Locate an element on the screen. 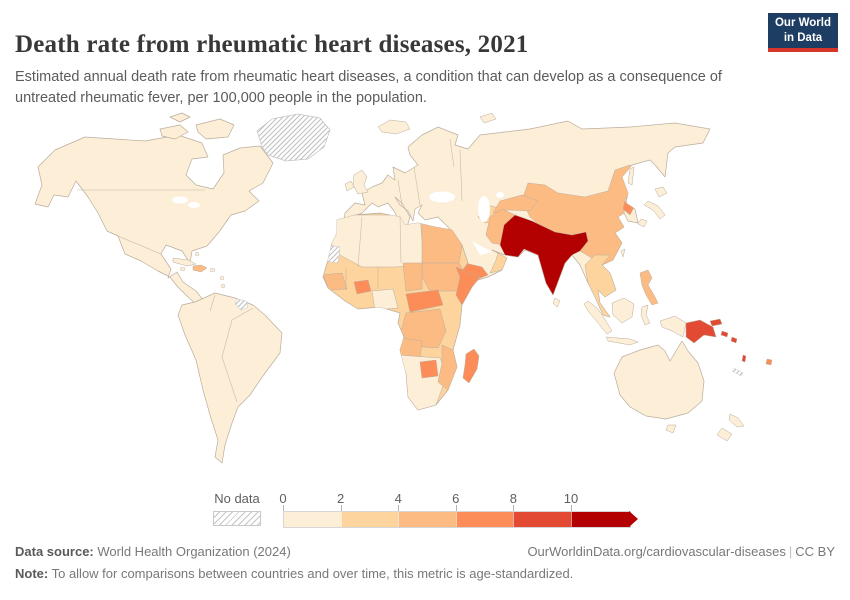  legend-tick-8: 8 is located at coordinates (513, 498).